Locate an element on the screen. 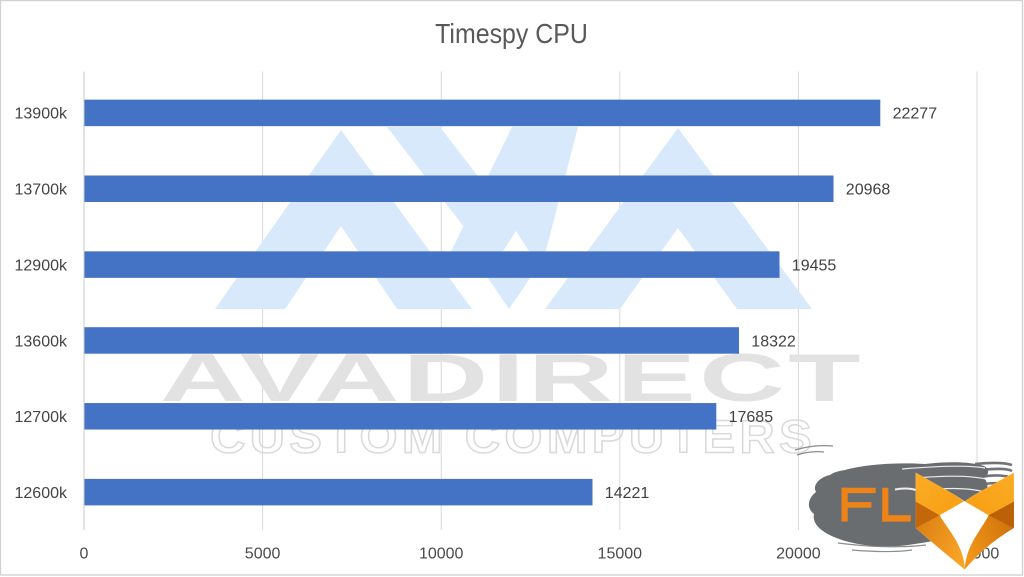  svg-text: 17685 is located at coordinates (751, 417).